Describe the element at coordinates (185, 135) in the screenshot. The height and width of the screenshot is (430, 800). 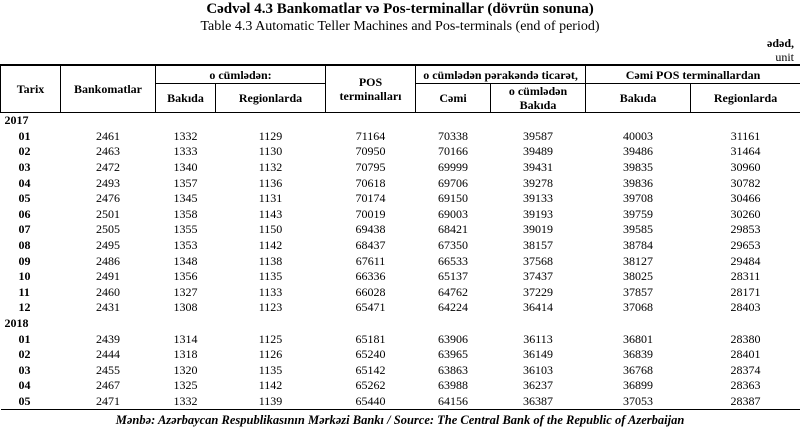
I see `value-cell: 1332` at that location.